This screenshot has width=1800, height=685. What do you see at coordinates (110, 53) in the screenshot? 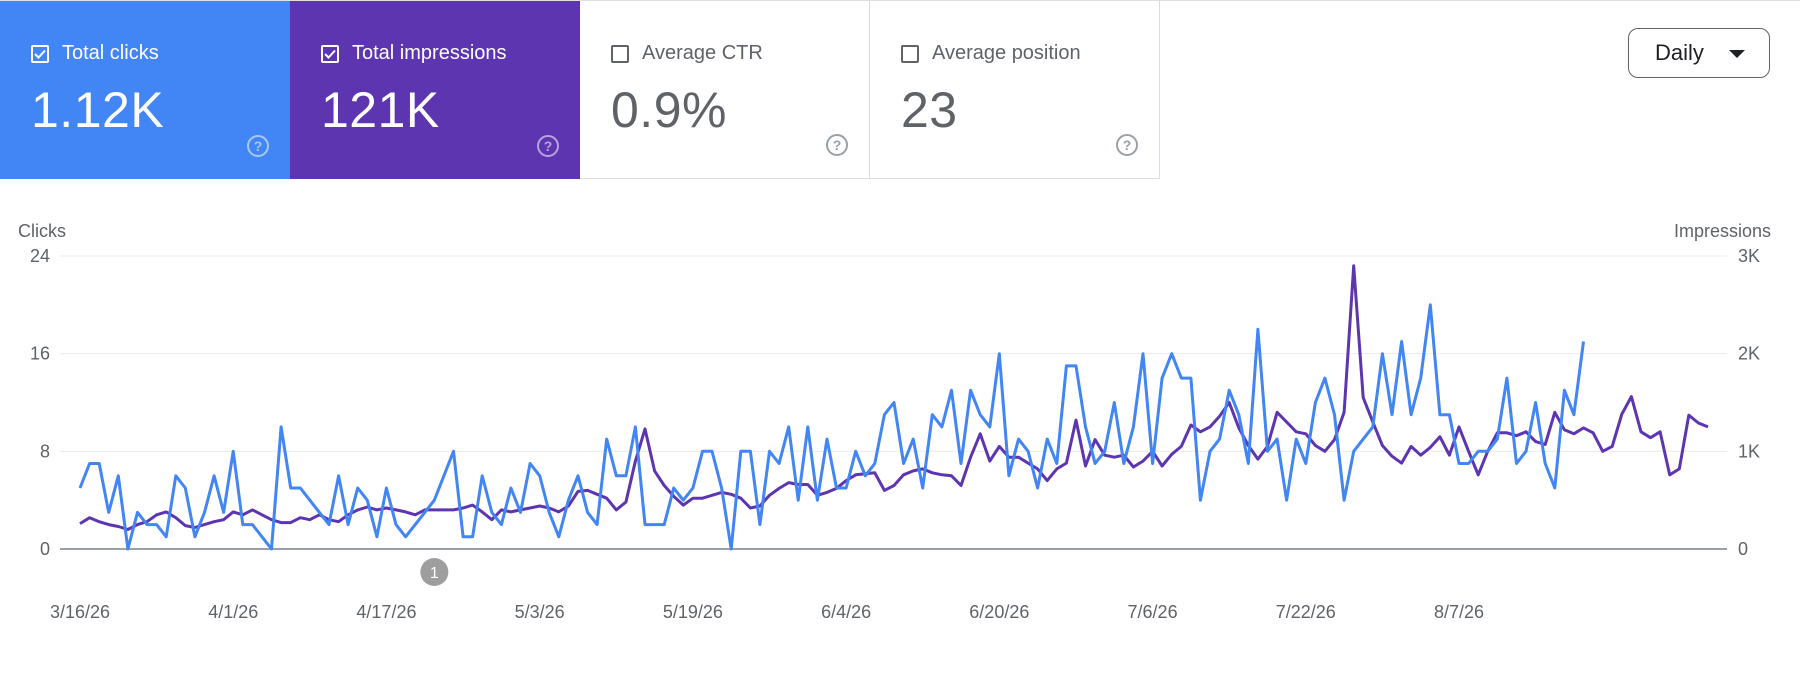
I see `metric-label: Total clicks` at bounding box center [110, 53].